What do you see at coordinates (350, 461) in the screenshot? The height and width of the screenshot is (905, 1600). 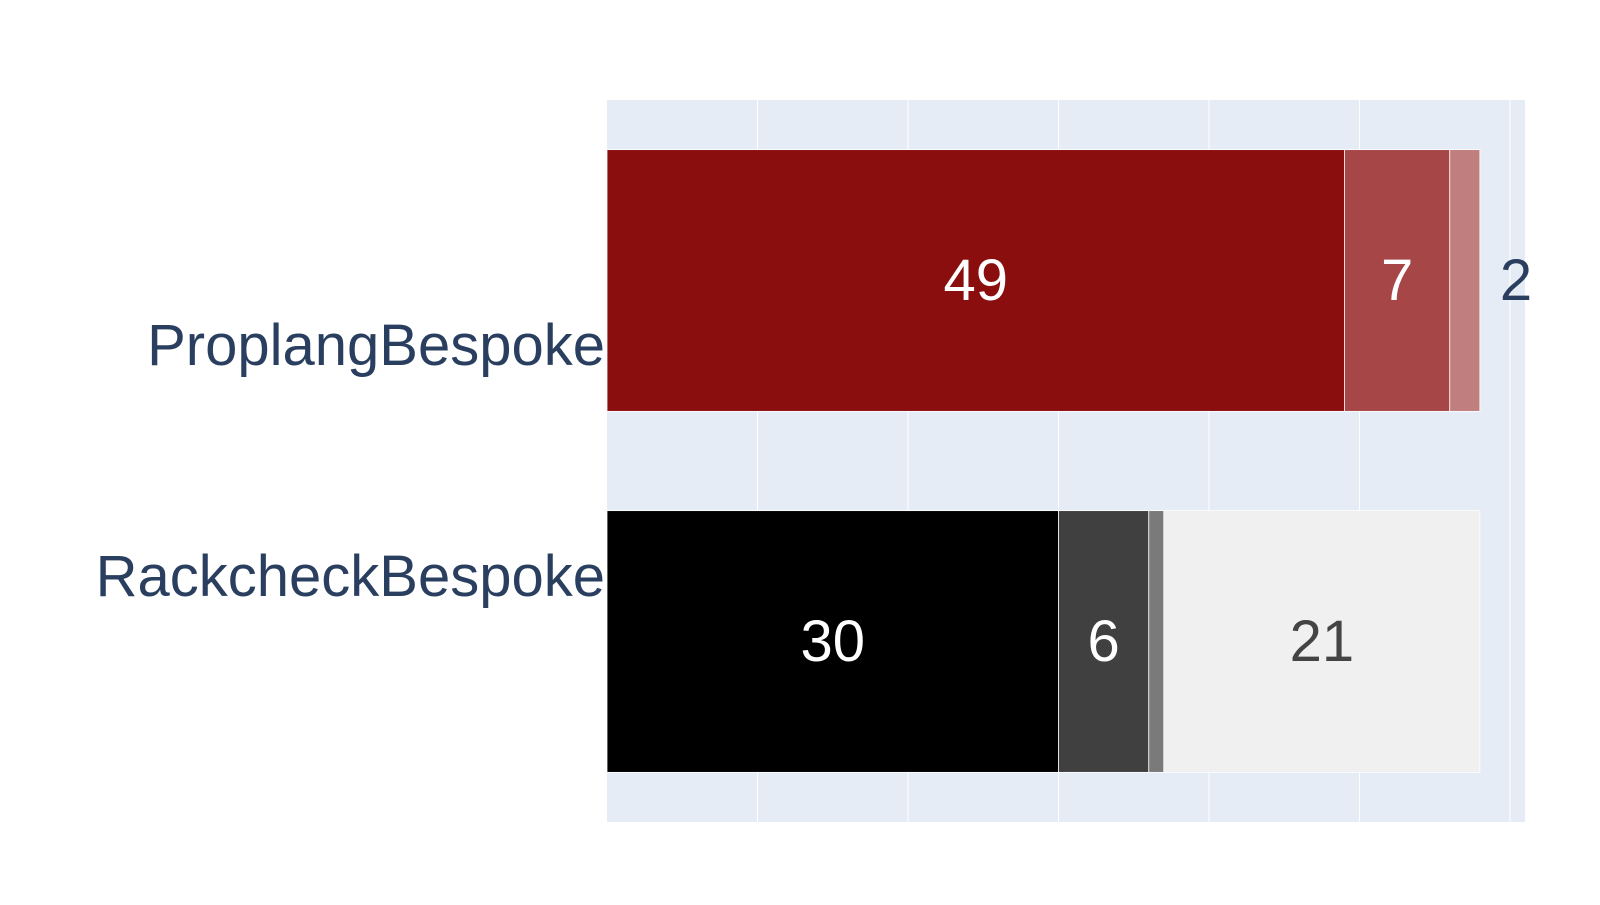 I see `category-labels: ProplangBespoke RackcheckBespoke` at bounding box center [350, 461].